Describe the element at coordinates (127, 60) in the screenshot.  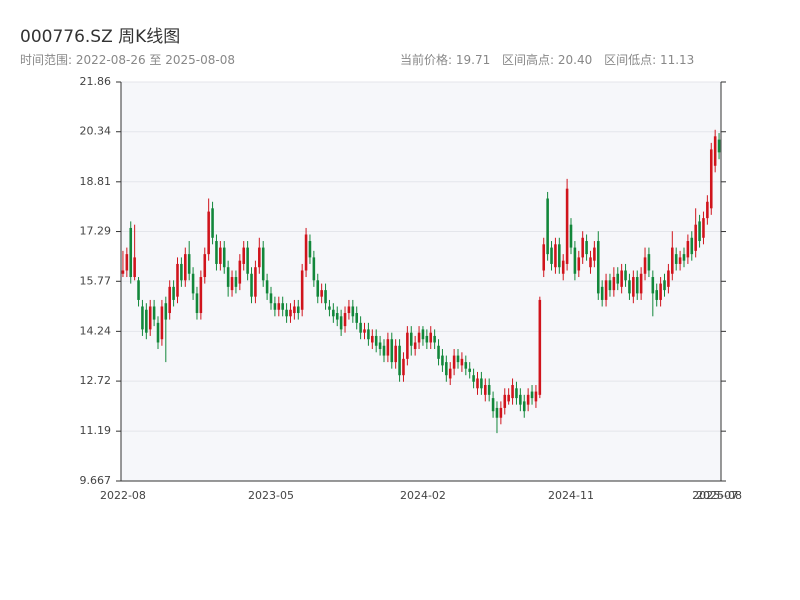
I see `chart-subtitle: 时间范围: 2022-08-26 至 2025-08-08` at that location.